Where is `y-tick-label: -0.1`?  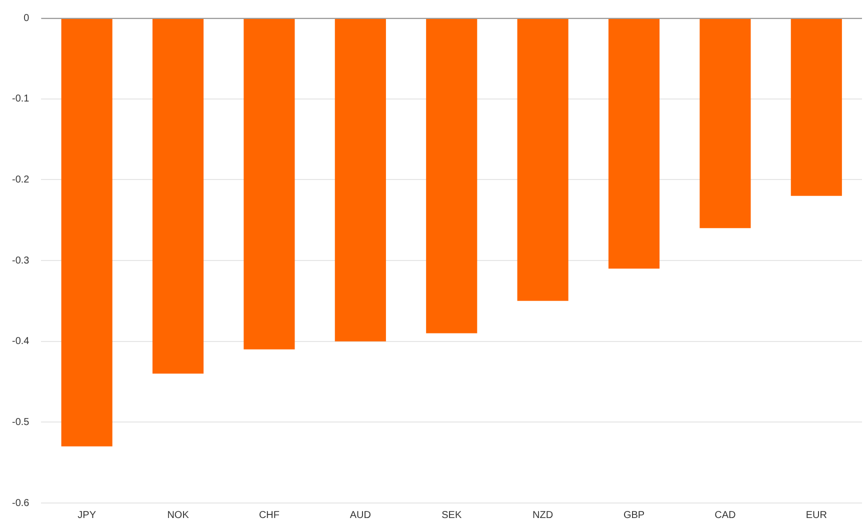
y-tick-label: -0.1 is located at coordinates (21, 99).